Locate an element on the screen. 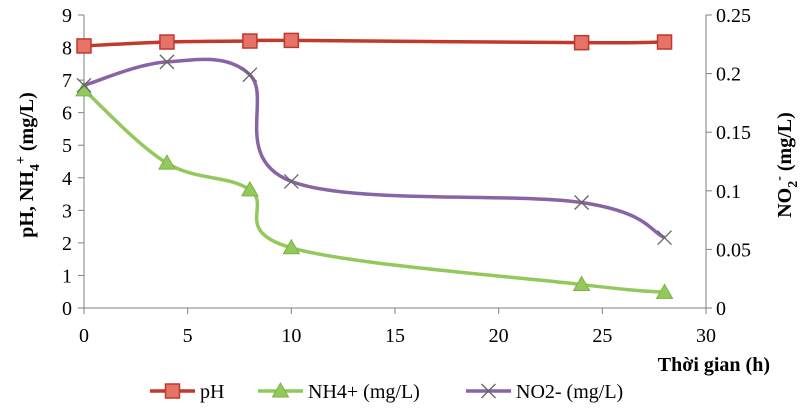 Image resolution: width=804 pixels, height=410 pixels. y-axis-right-title-tail: (mg/L) is located at coordinates (785, 144).